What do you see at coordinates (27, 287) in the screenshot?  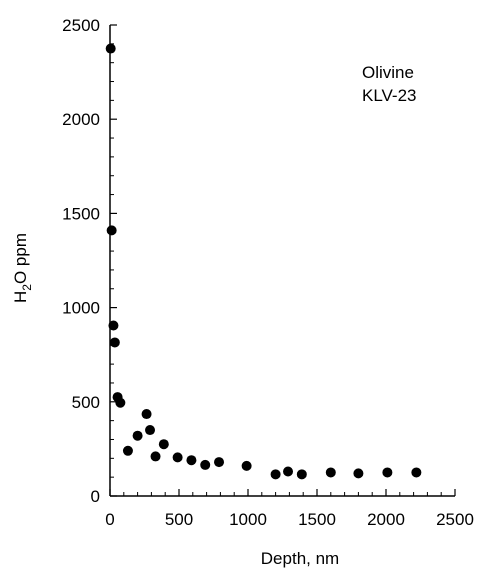 I see `y-axis-label-sub: 2` at bounding box center [27, 287].